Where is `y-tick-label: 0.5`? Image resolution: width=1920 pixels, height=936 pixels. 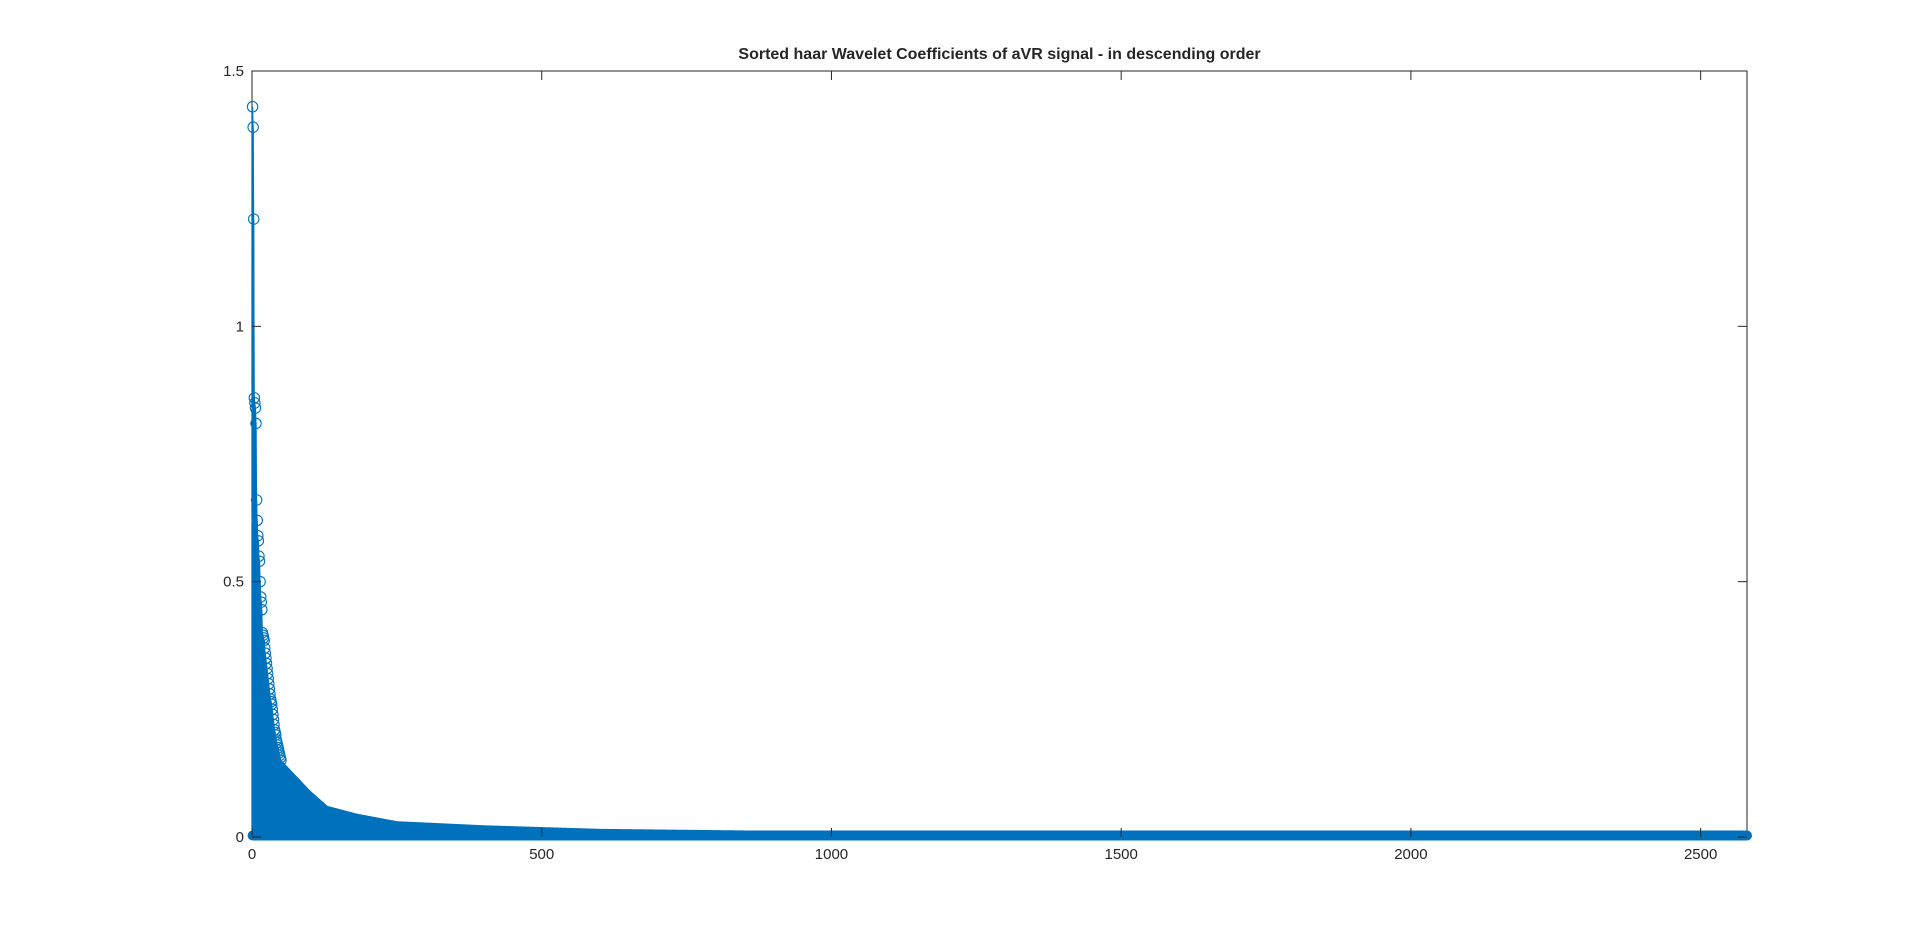
y-tick-label: 0.5 is located at coordinates (233, 582).